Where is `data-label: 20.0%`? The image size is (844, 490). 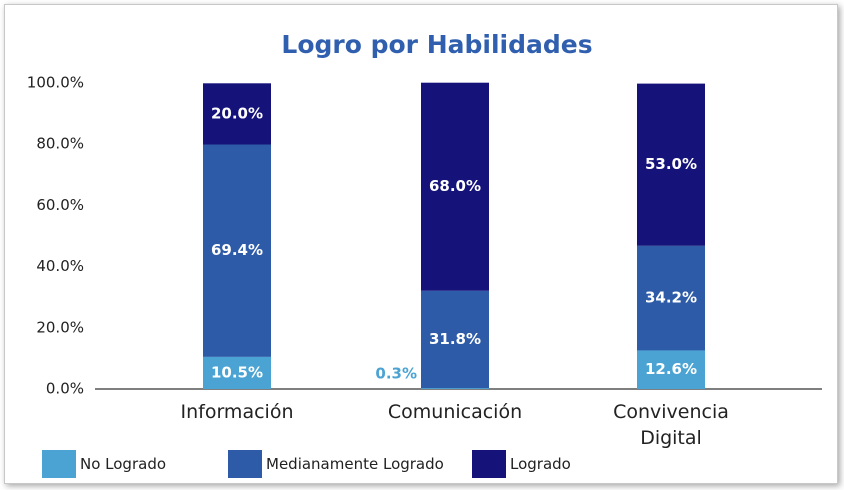
data-label: 20.0% is located at coordinates (237, 113).